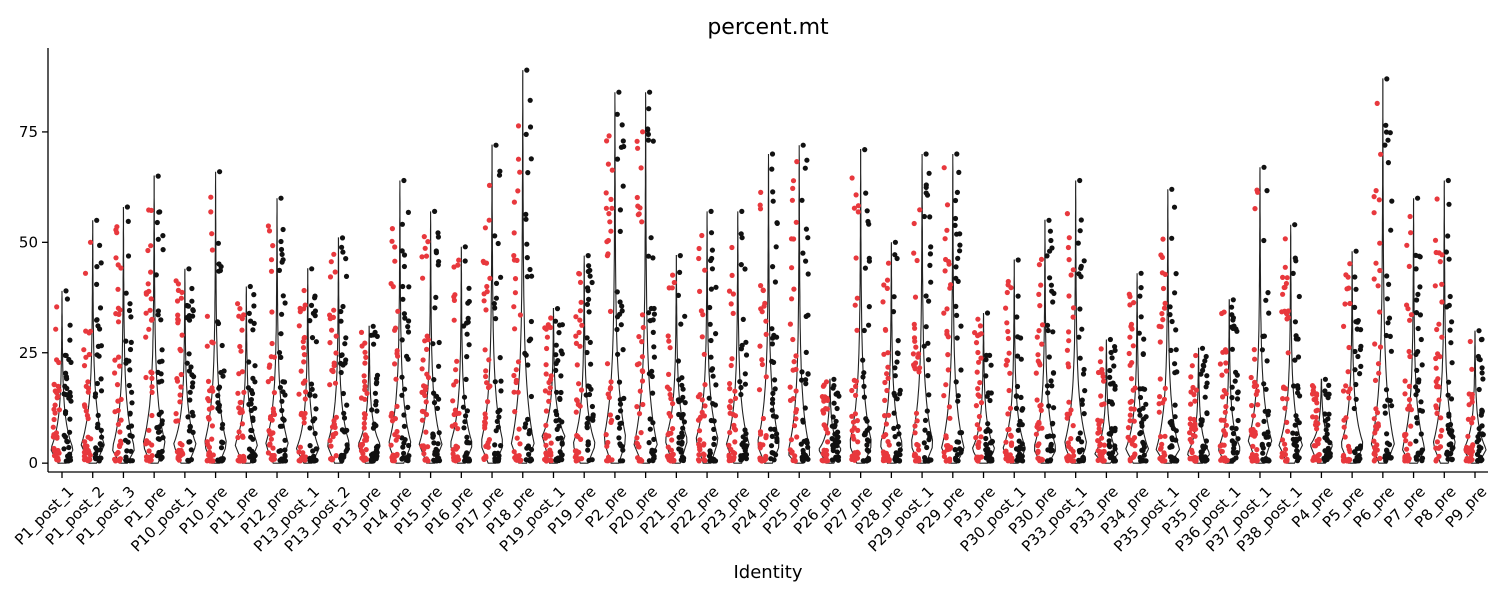 Image resolution: width=1505 pixels, height=600 pixels. I want to click on data-point-max, so click(527, 70).